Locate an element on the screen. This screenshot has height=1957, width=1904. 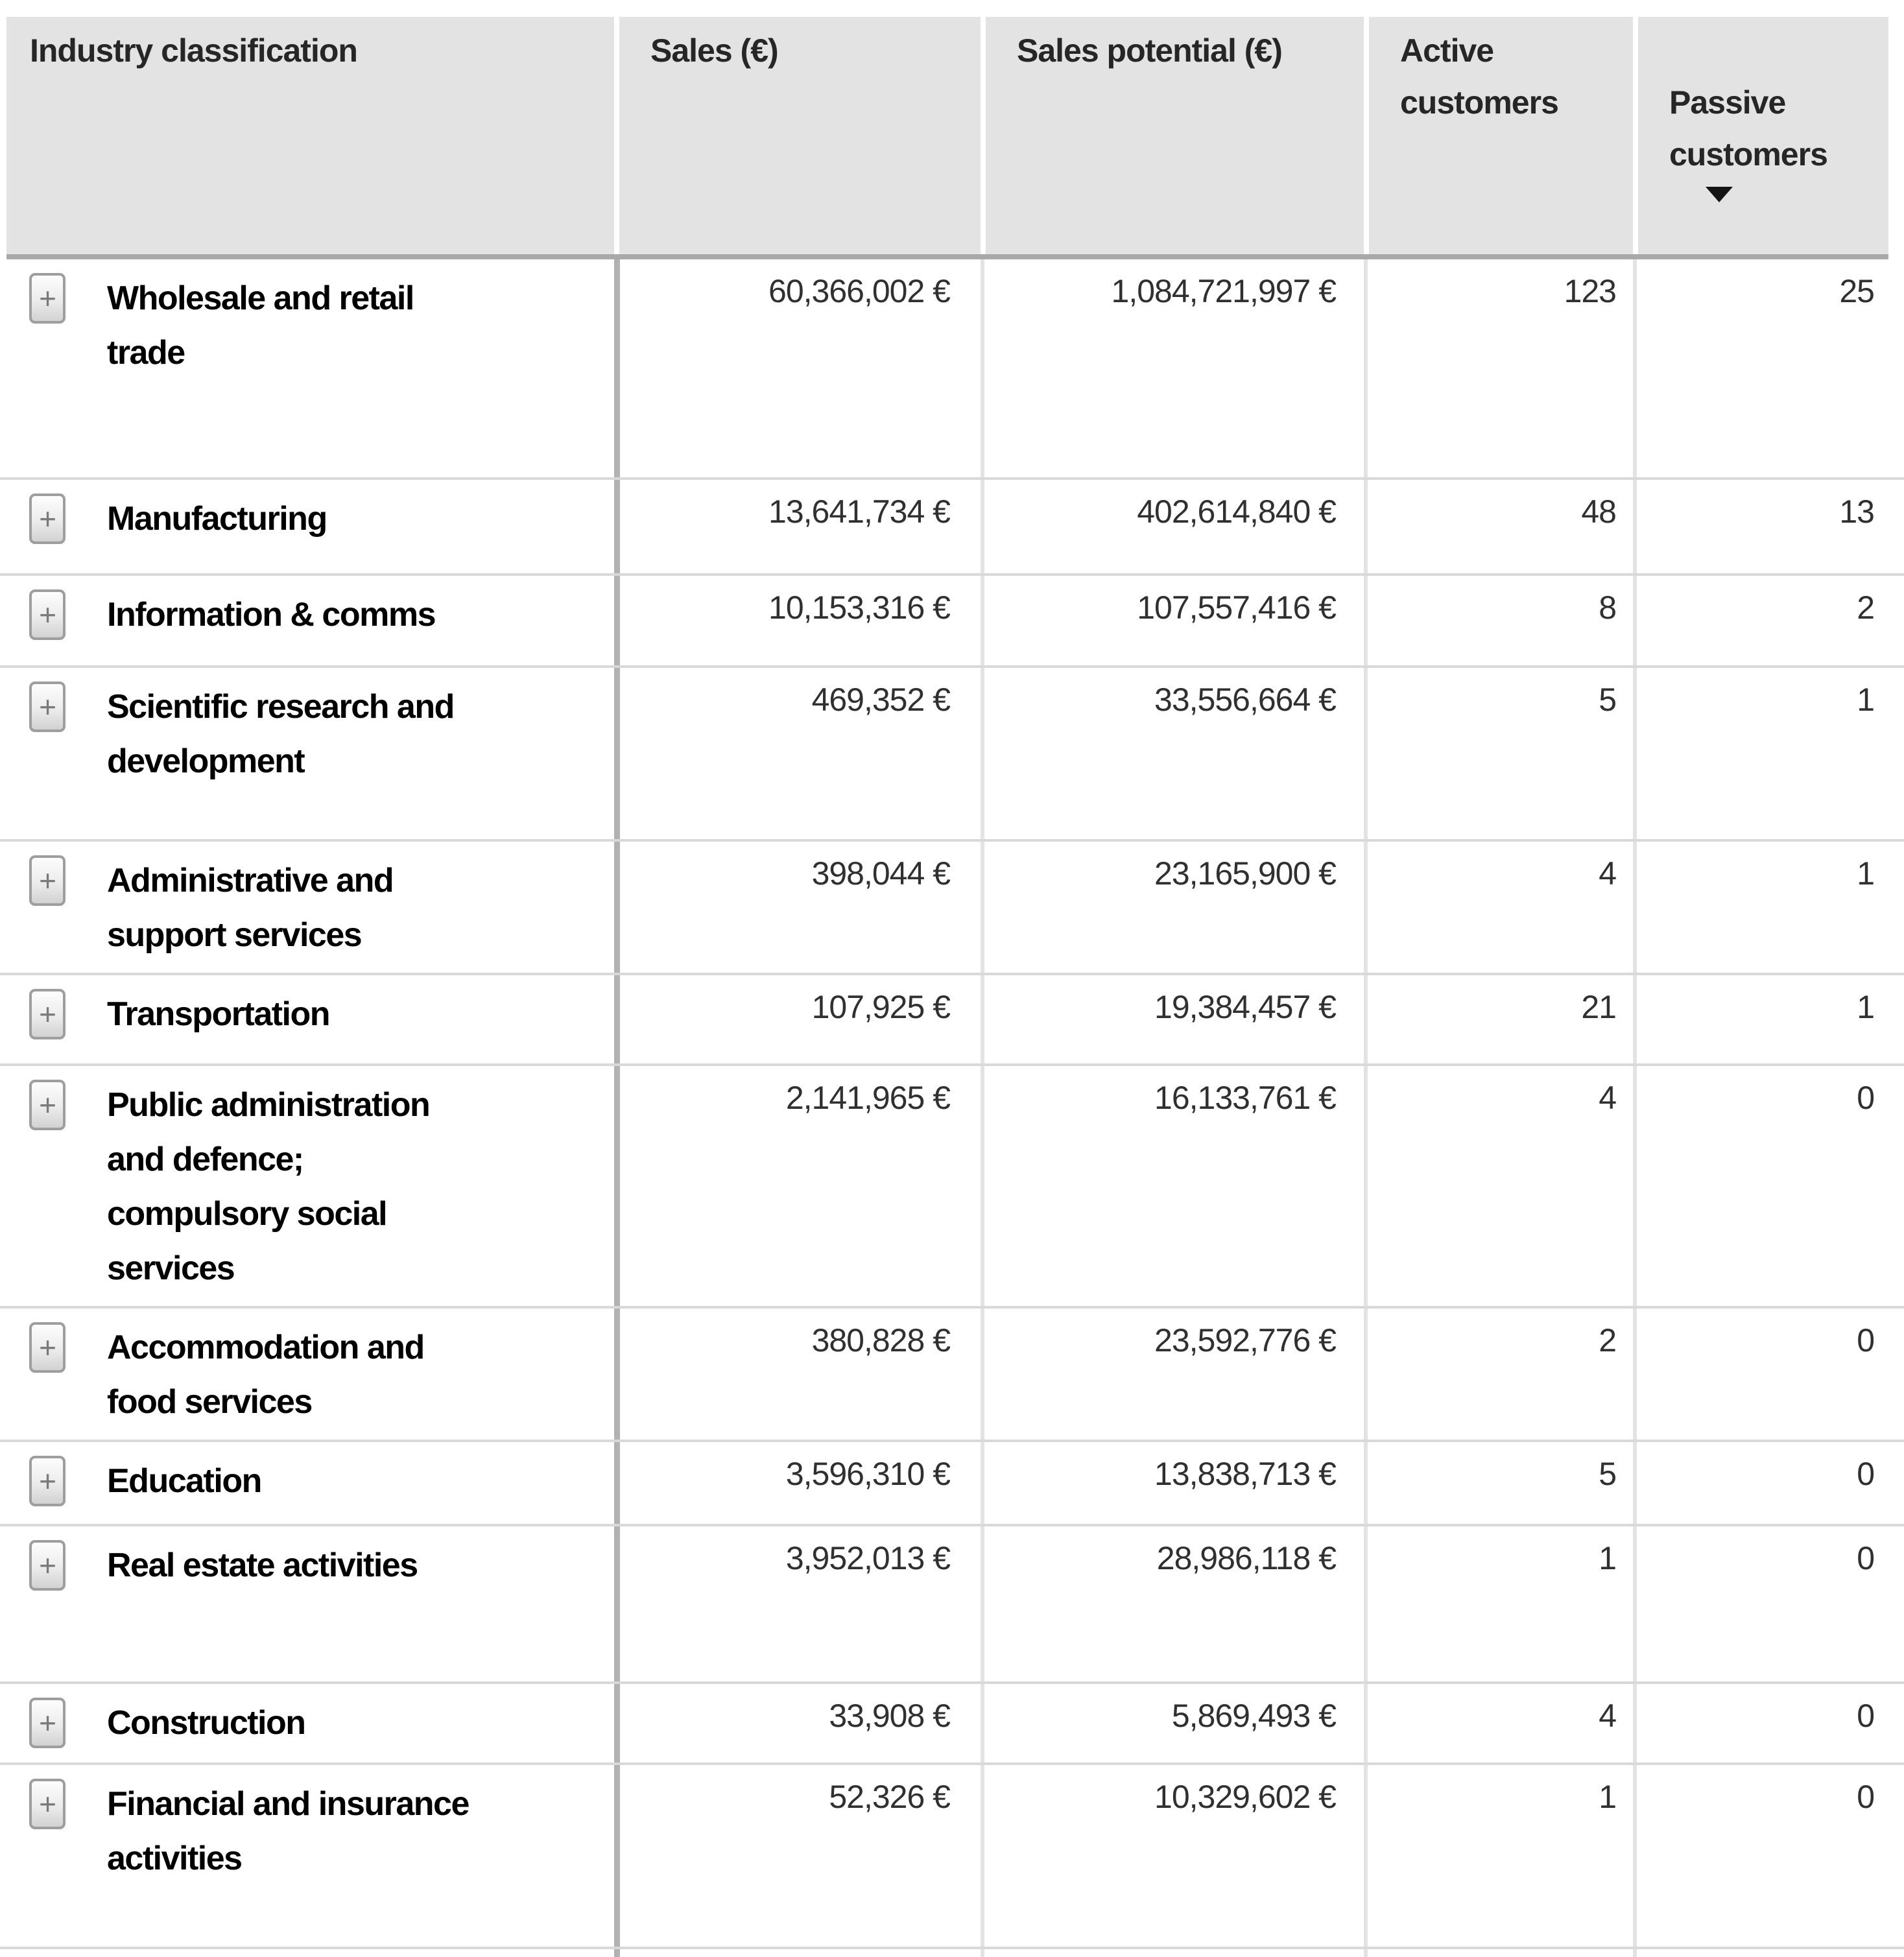
potential-cell: 10,329,602 € is located at coordinates (1172, 1856).